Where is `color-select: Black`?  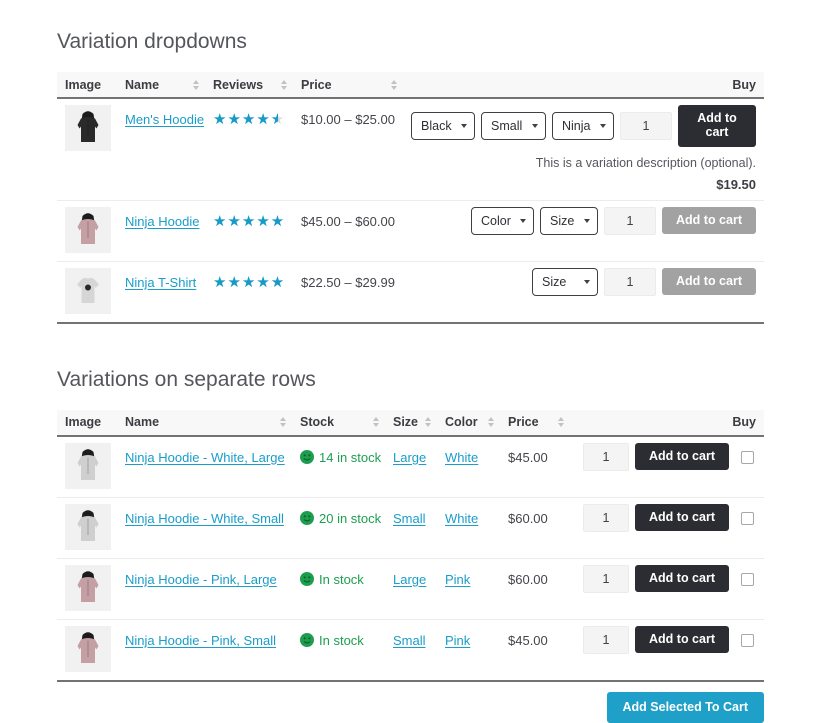 color-select: Black is located at coordinates (443, 126).